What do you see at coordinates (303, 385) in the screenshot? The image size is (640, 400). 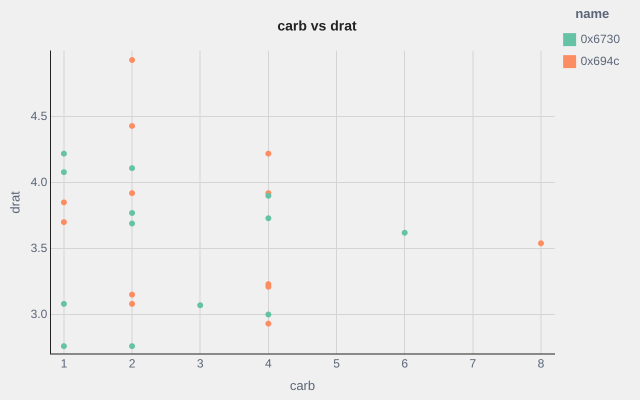 I see `x-axis-title: carb` at bounding box center [303, 385].